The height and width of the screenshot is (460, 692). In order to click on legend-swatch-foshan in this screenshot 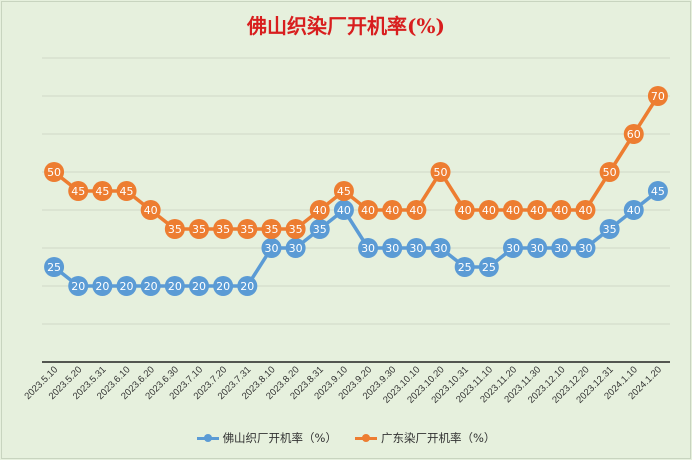, I will do `click(207, 438)`.